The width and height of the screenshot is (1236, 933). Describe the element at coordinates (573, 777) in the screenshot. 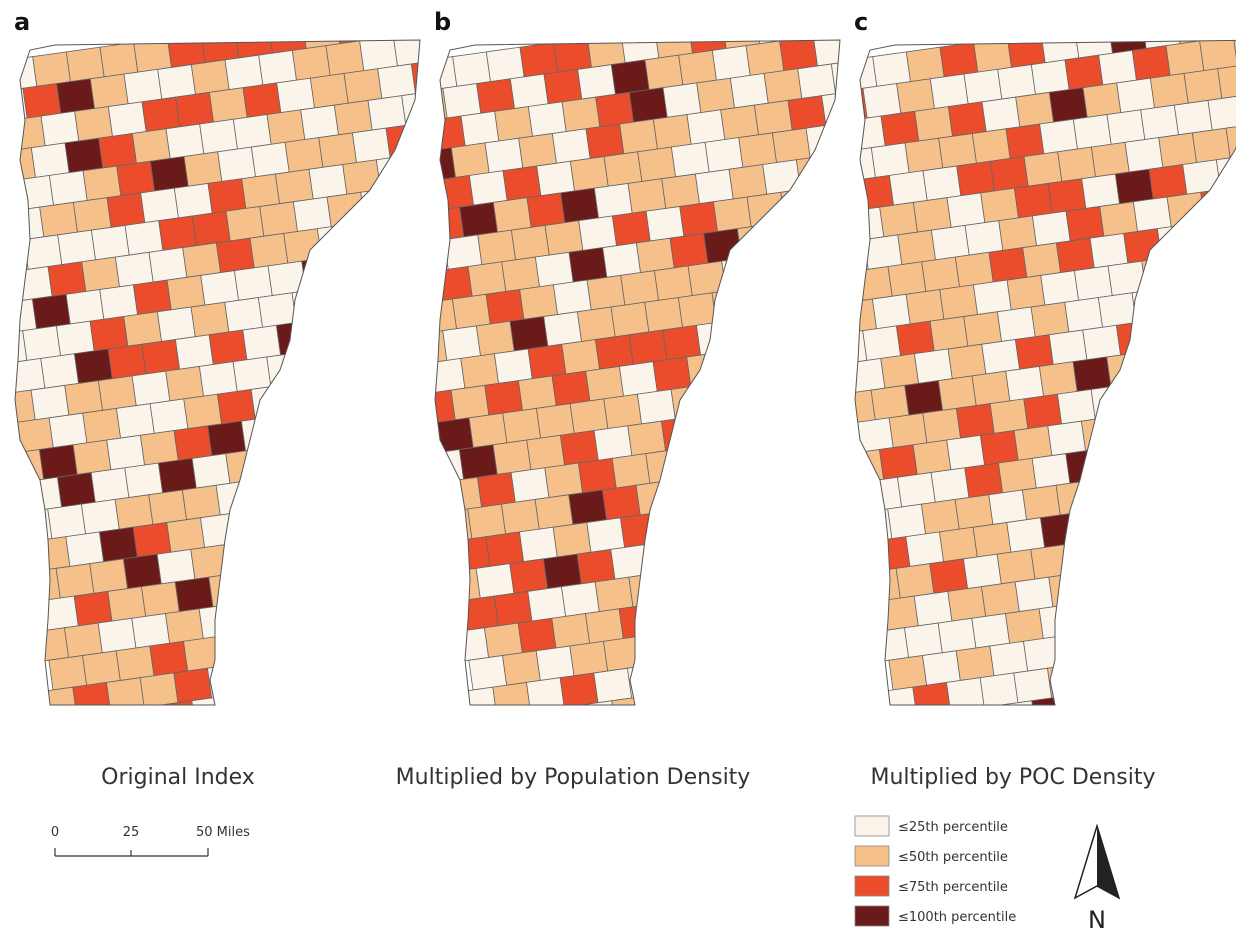

I see `panel-title: Multiplied by Population Density` at that location.